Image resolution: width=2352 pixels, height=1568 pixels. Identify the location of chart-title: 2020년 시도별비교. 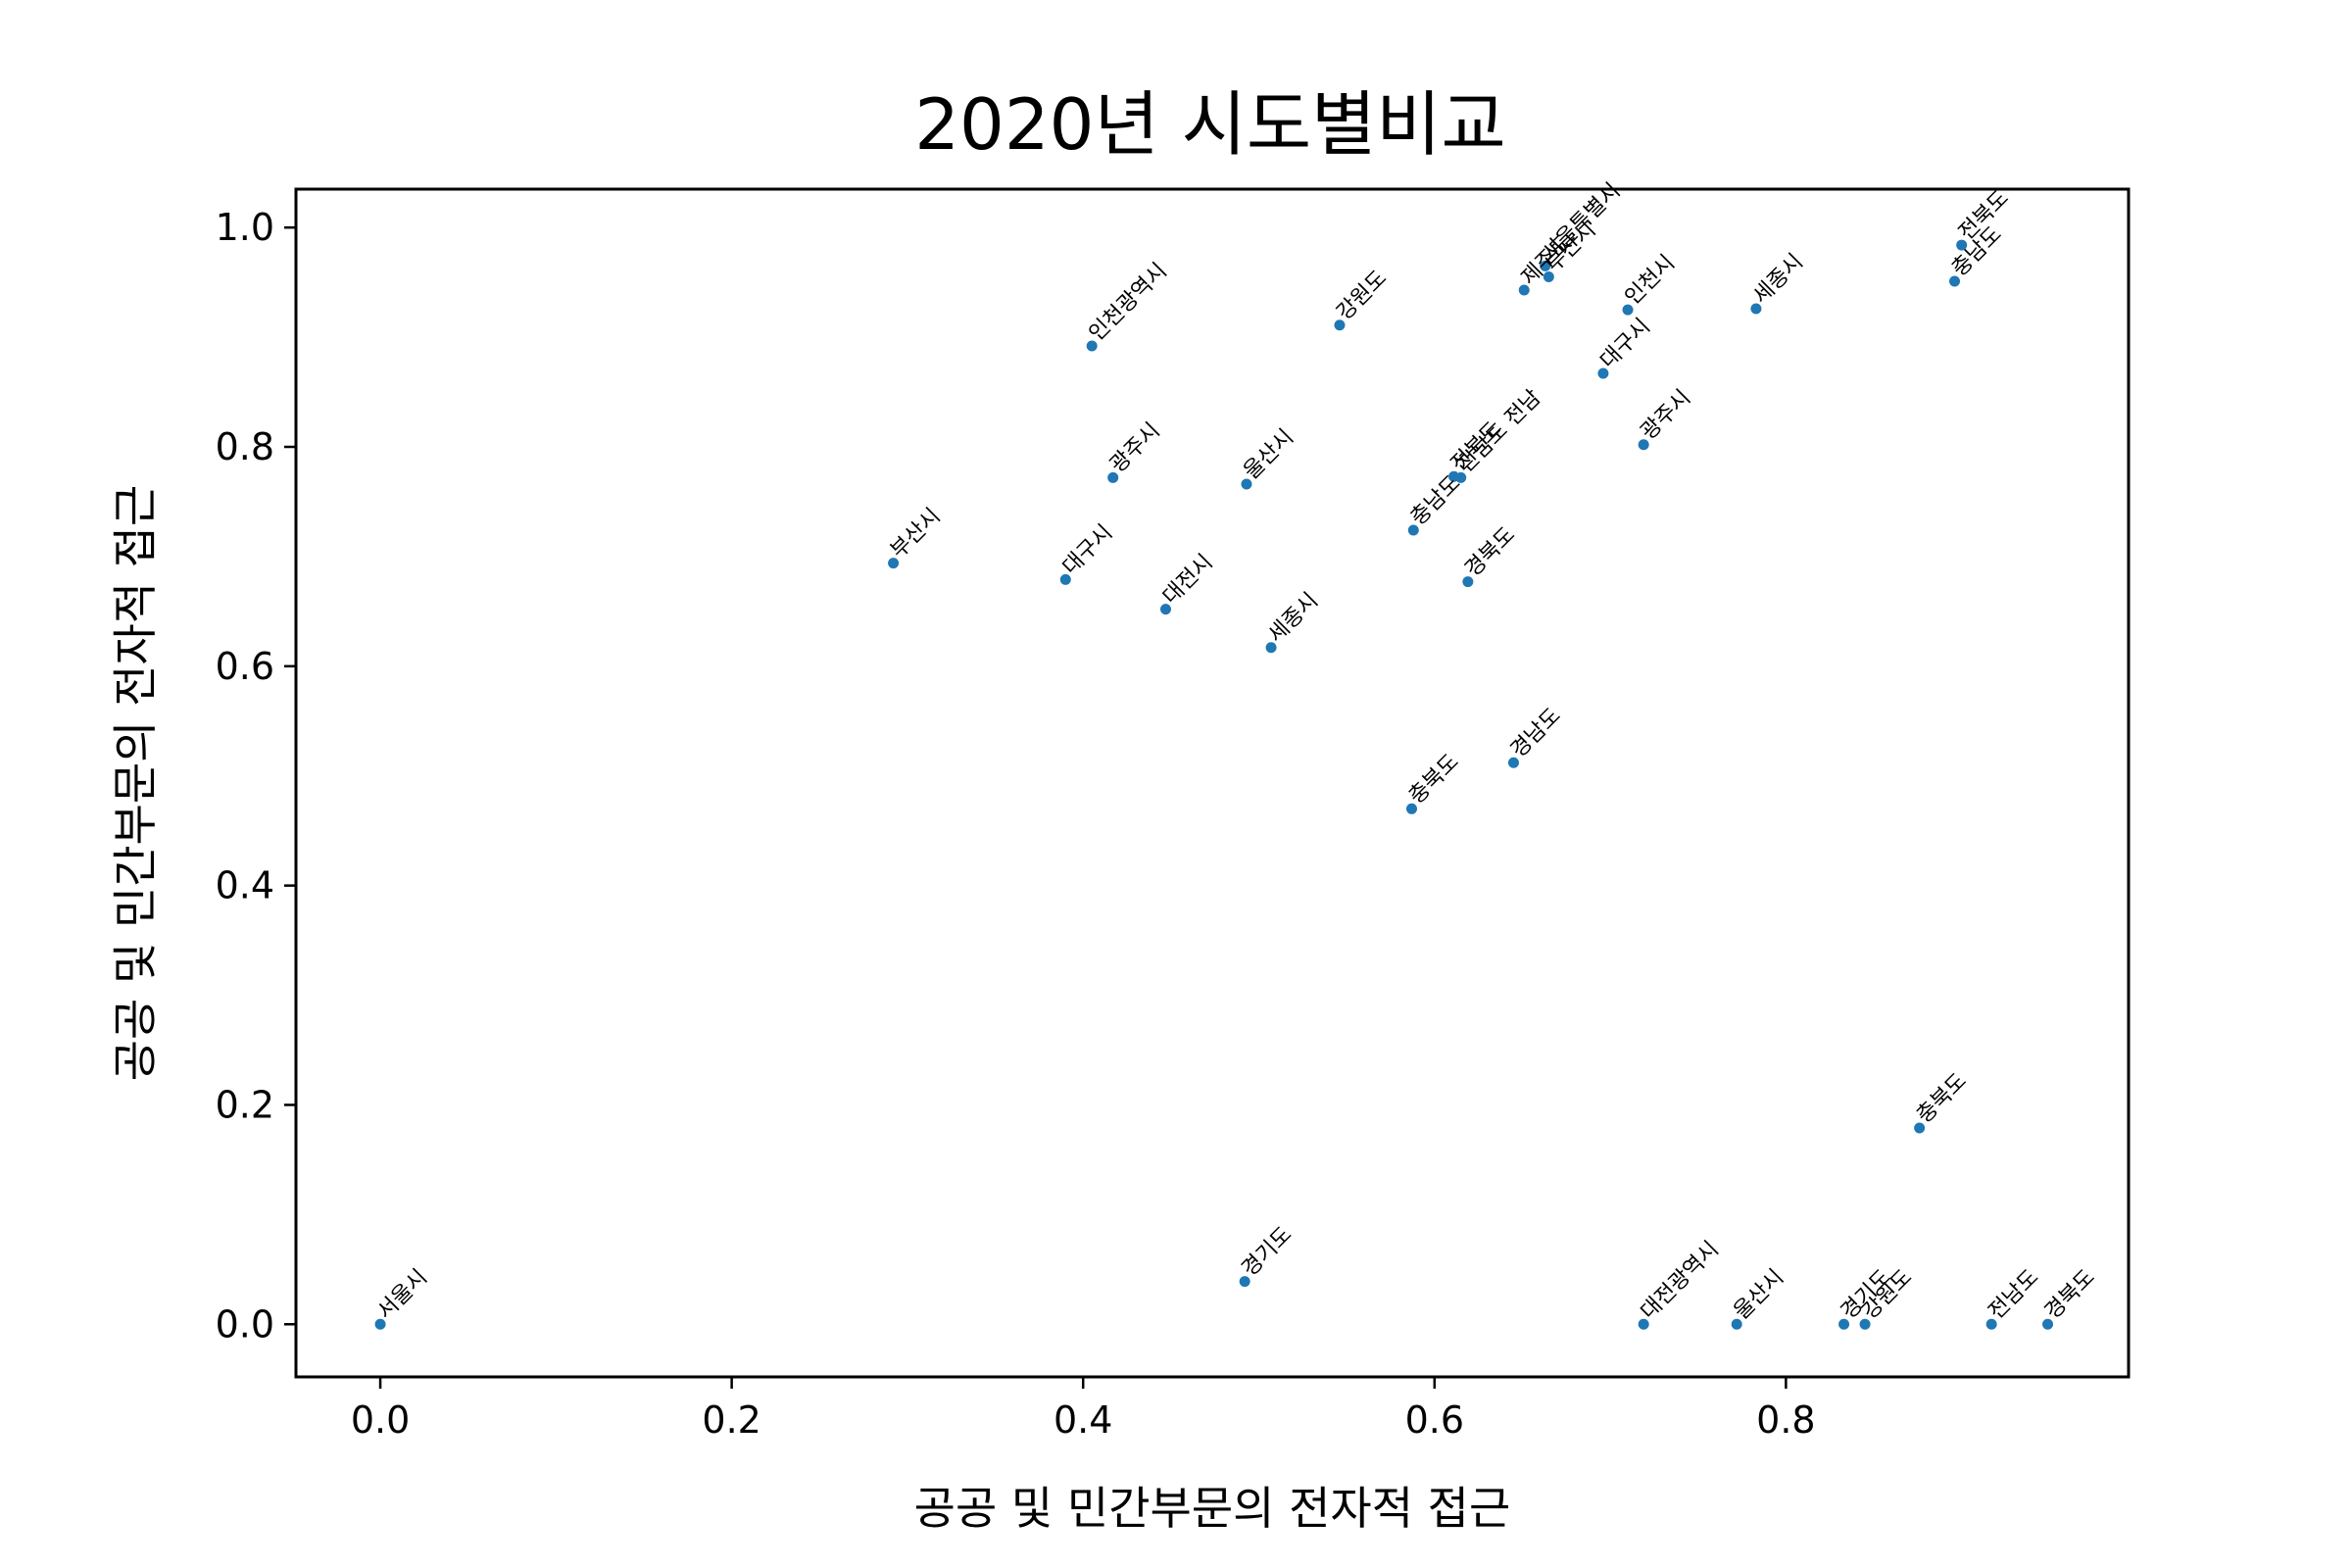
(1210, 124).